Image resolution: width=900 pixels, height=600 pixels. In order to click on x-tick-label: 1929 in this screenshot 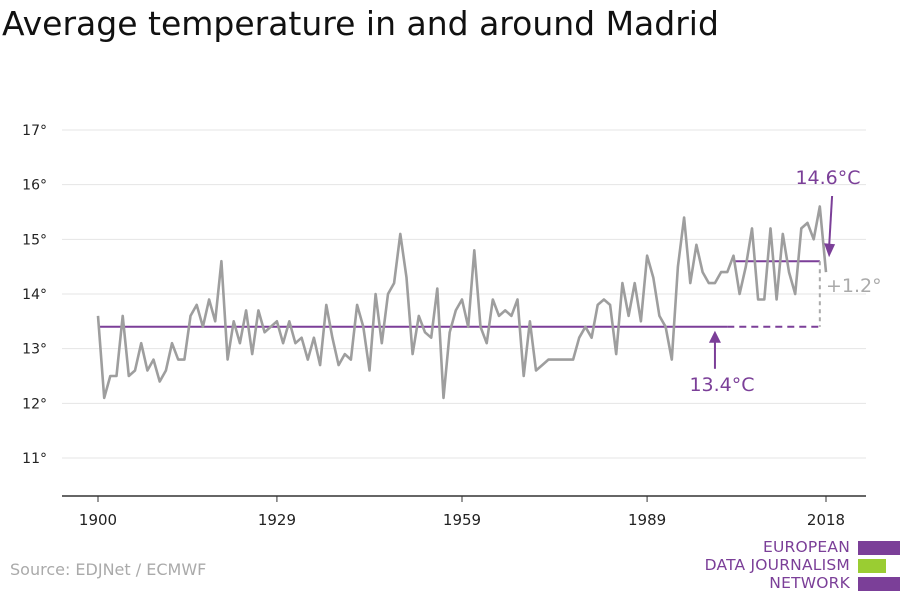, I will do `click(277, 520)`.